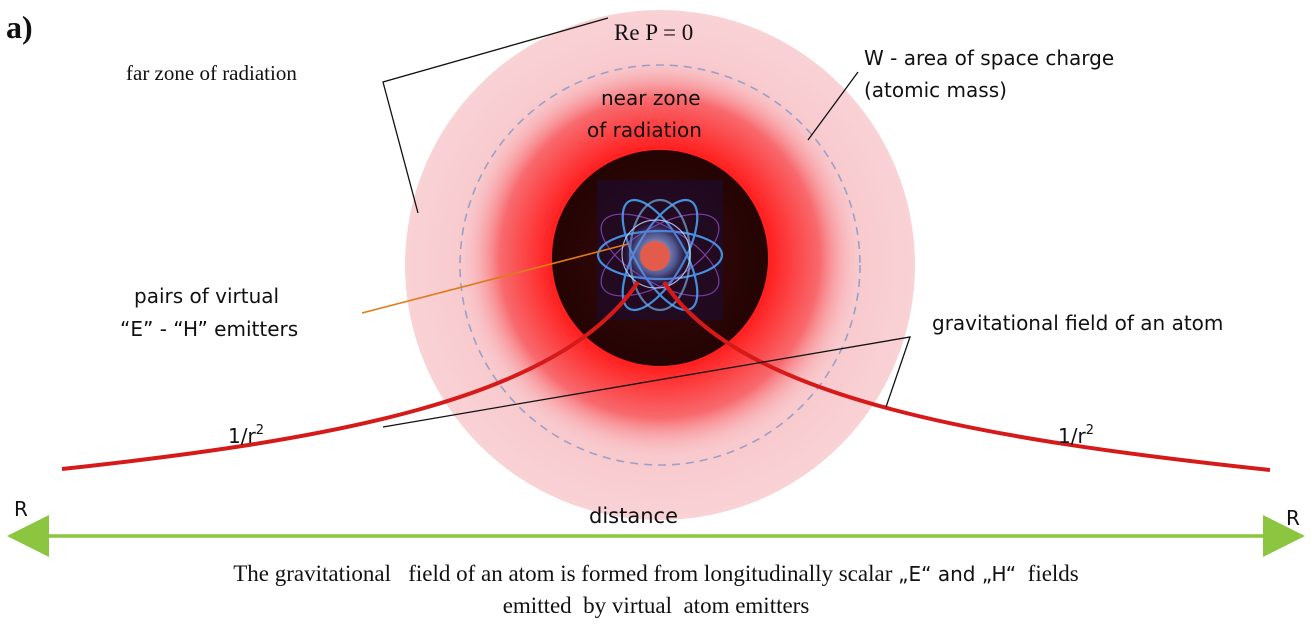 The width and height of the screenshot is (1312, 624). I want to click on r-left-label: R, so click(21, 509).